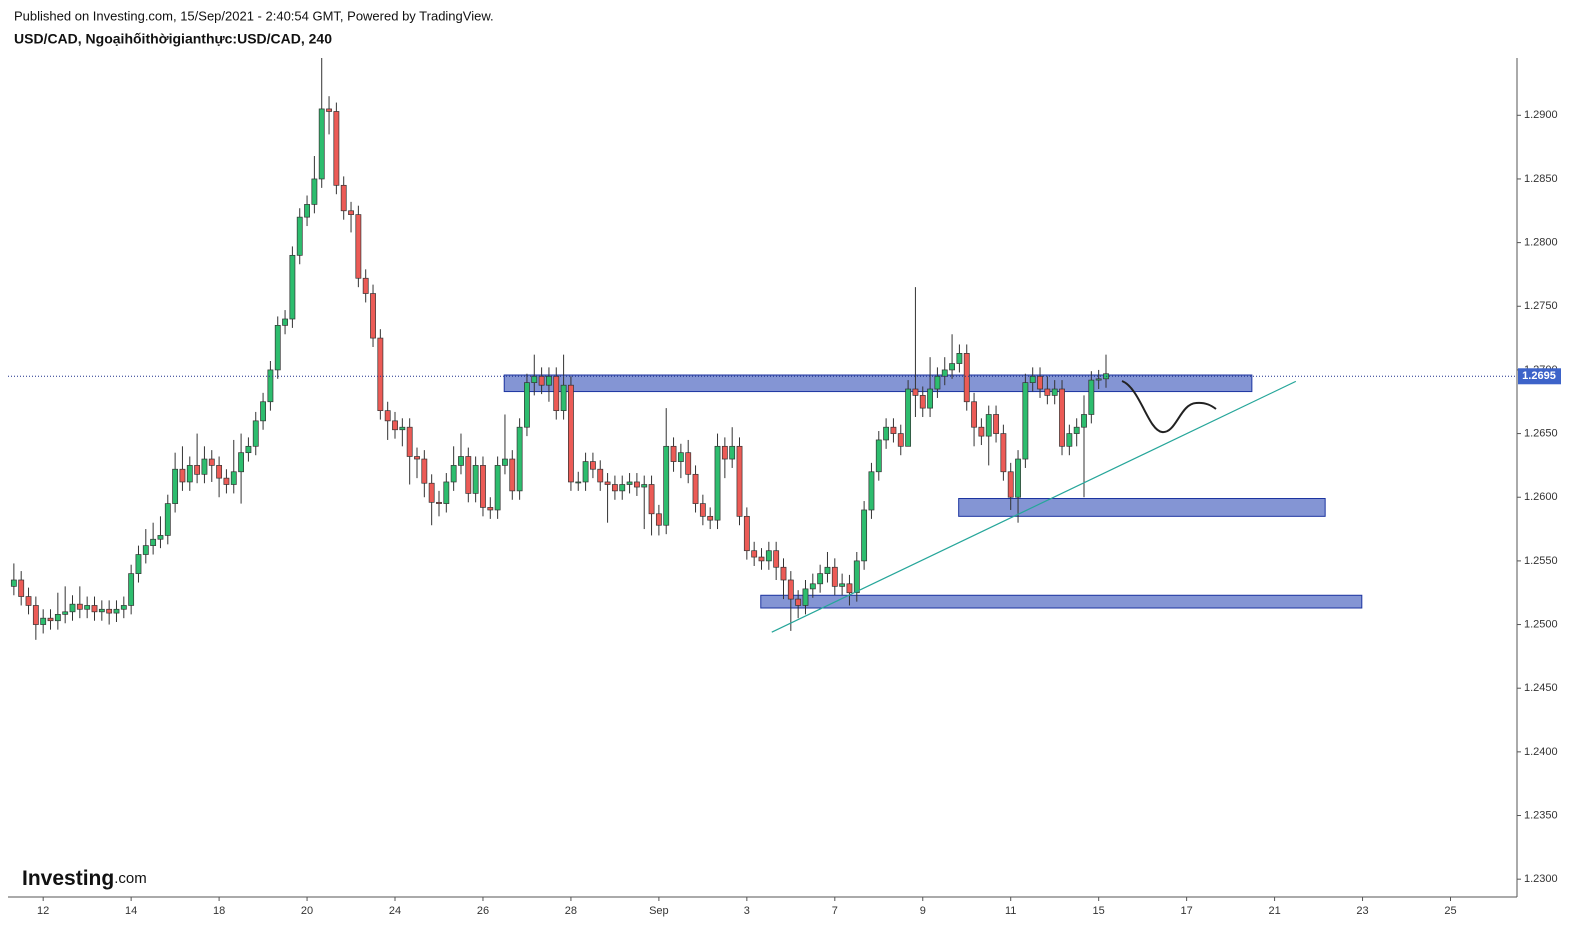  Describe the element at coordinates (1541, 879) in the screenshot. I see `y-tick-label: 1.2300` at that location.